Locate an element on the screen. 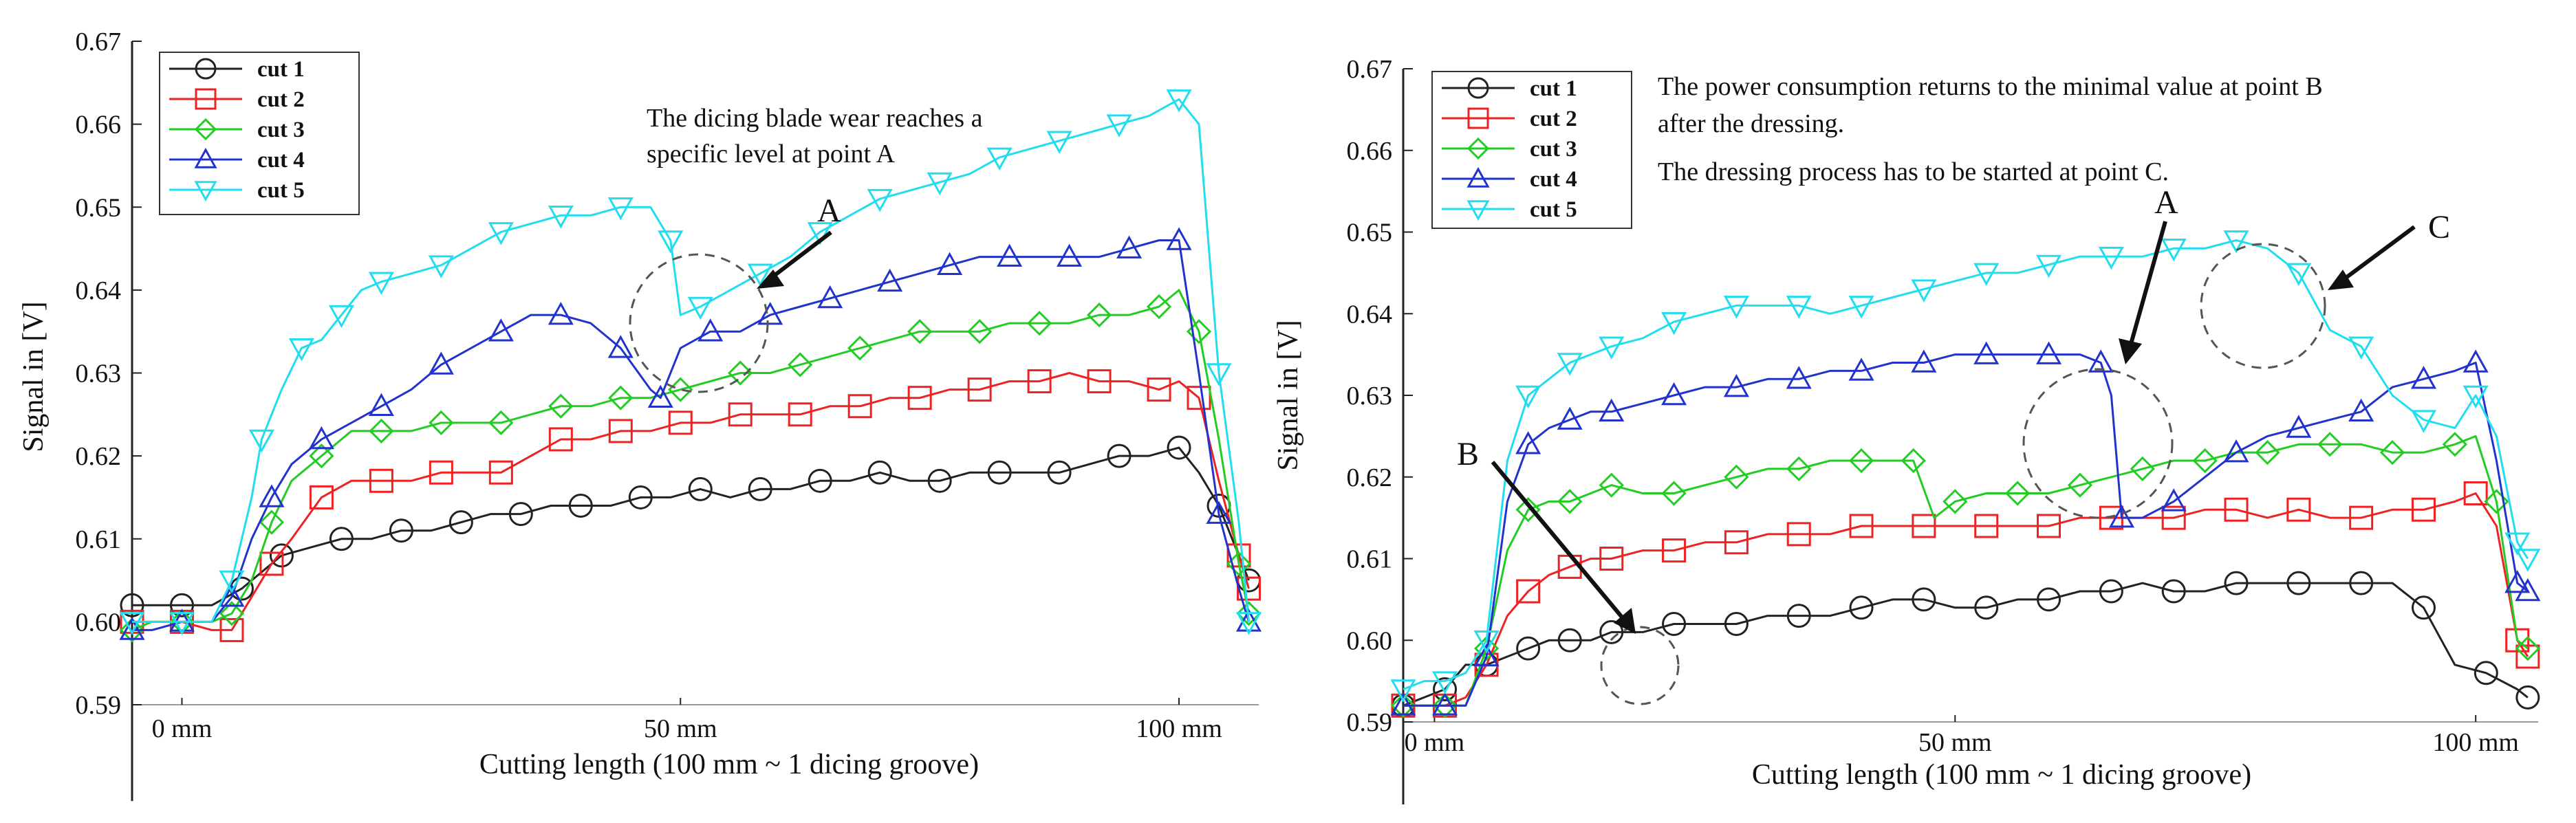 Image resolution: width=2576 pixels, height=823 pixels. point-a-arrowhead is located at coordinates (770, 279).